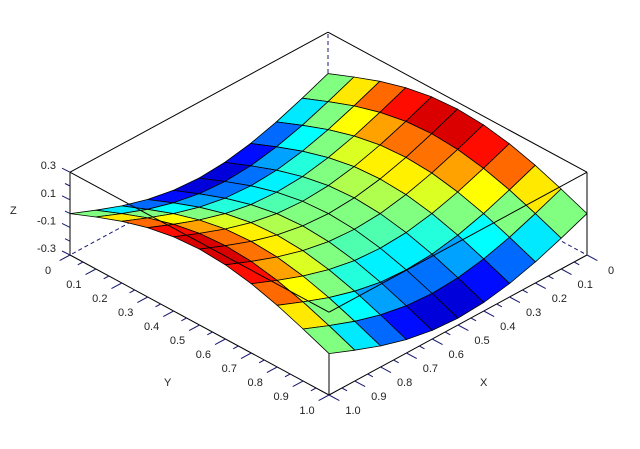 Image resolution: width=640 pixels, height=449 pixels. What do you see at coordinates (458, 242) in the screenshot?
I see `box-edge-front-top-right` at bounding box center [458, 242].